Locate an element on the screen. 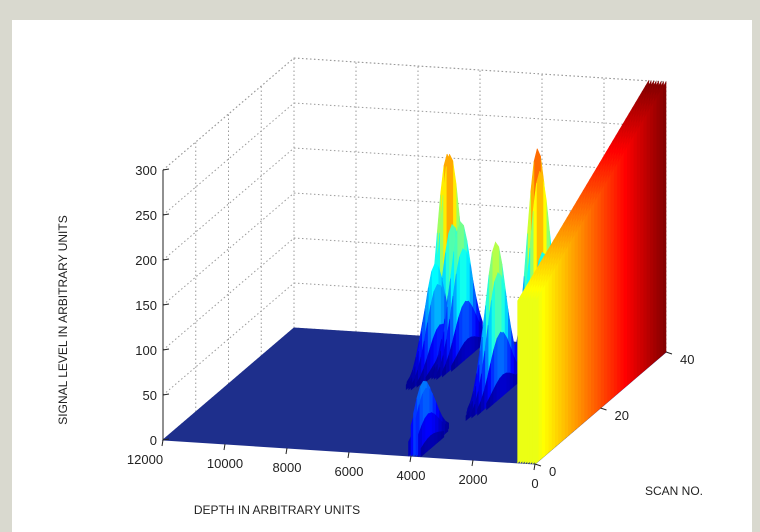 Image resolution: width=760 pixels, height=532 pixels. x-tick-label: 12000 is located at coordinates (145, 459).